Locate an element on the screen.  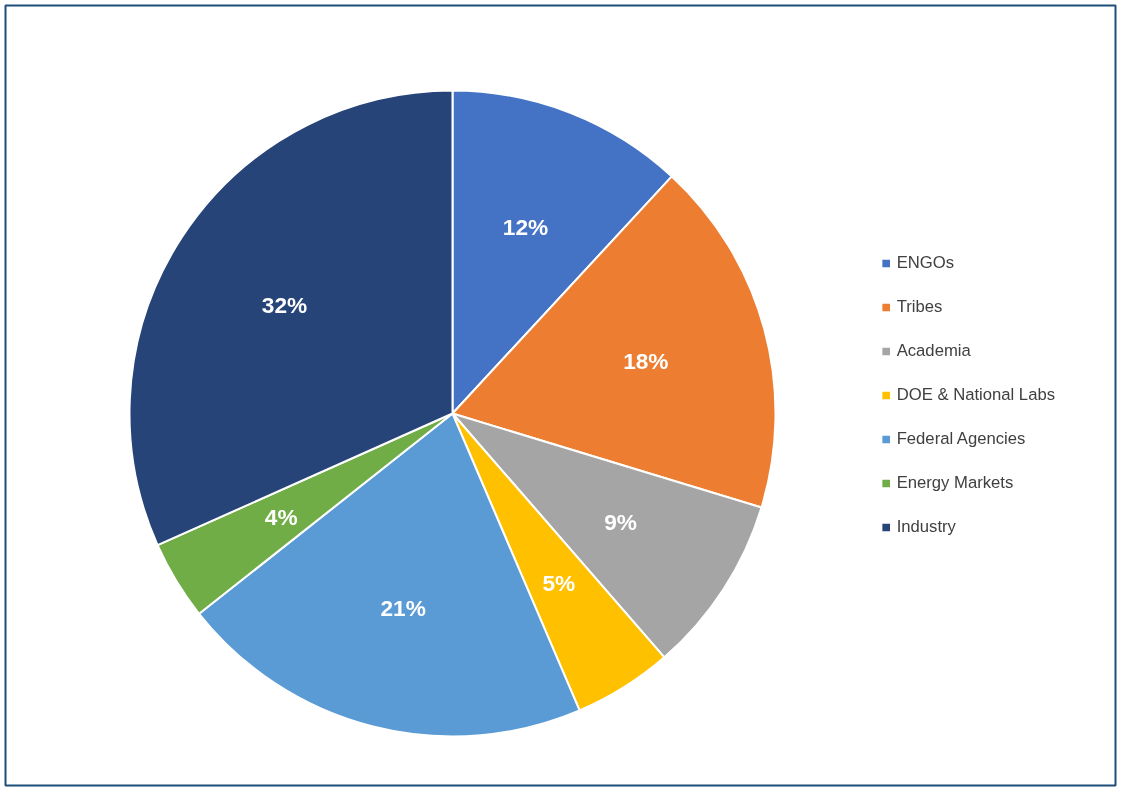
legend-label: DOE & National Labs is located at coordinates (975, 395).